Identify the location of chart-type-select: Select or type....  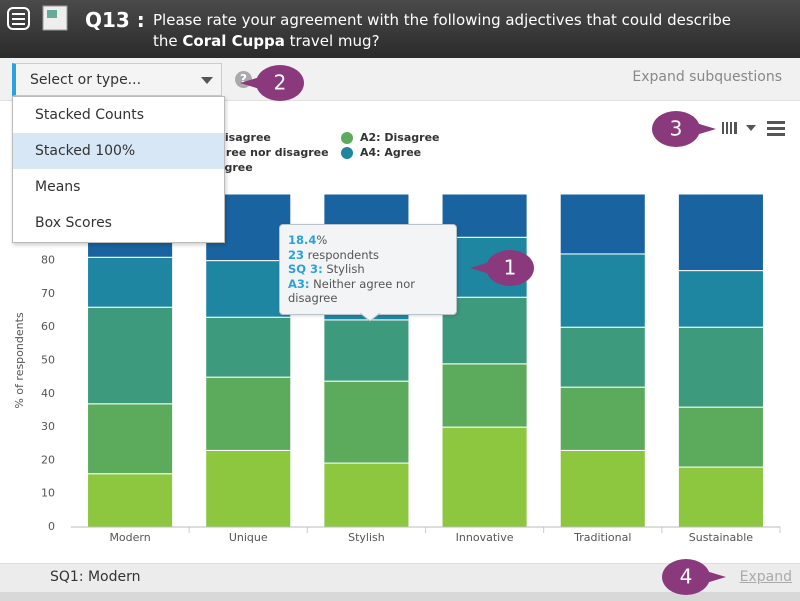
(117, 79).